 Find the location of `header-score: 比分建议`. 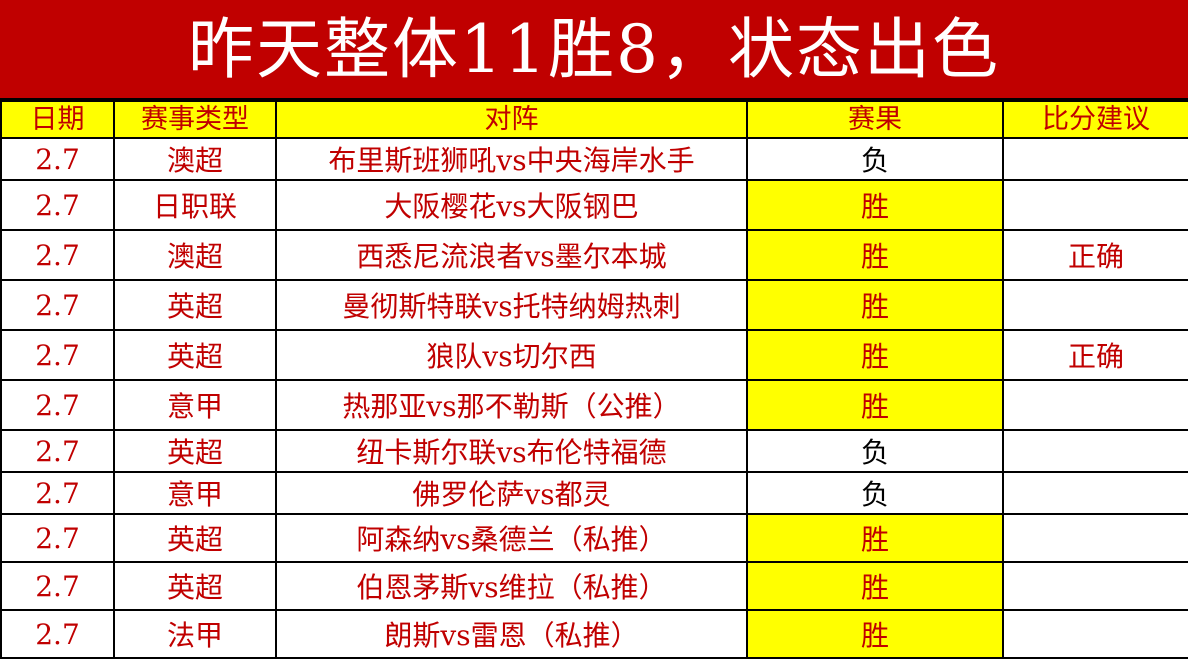

header-score: 比分建议 is located at coordinates (1095, 119).